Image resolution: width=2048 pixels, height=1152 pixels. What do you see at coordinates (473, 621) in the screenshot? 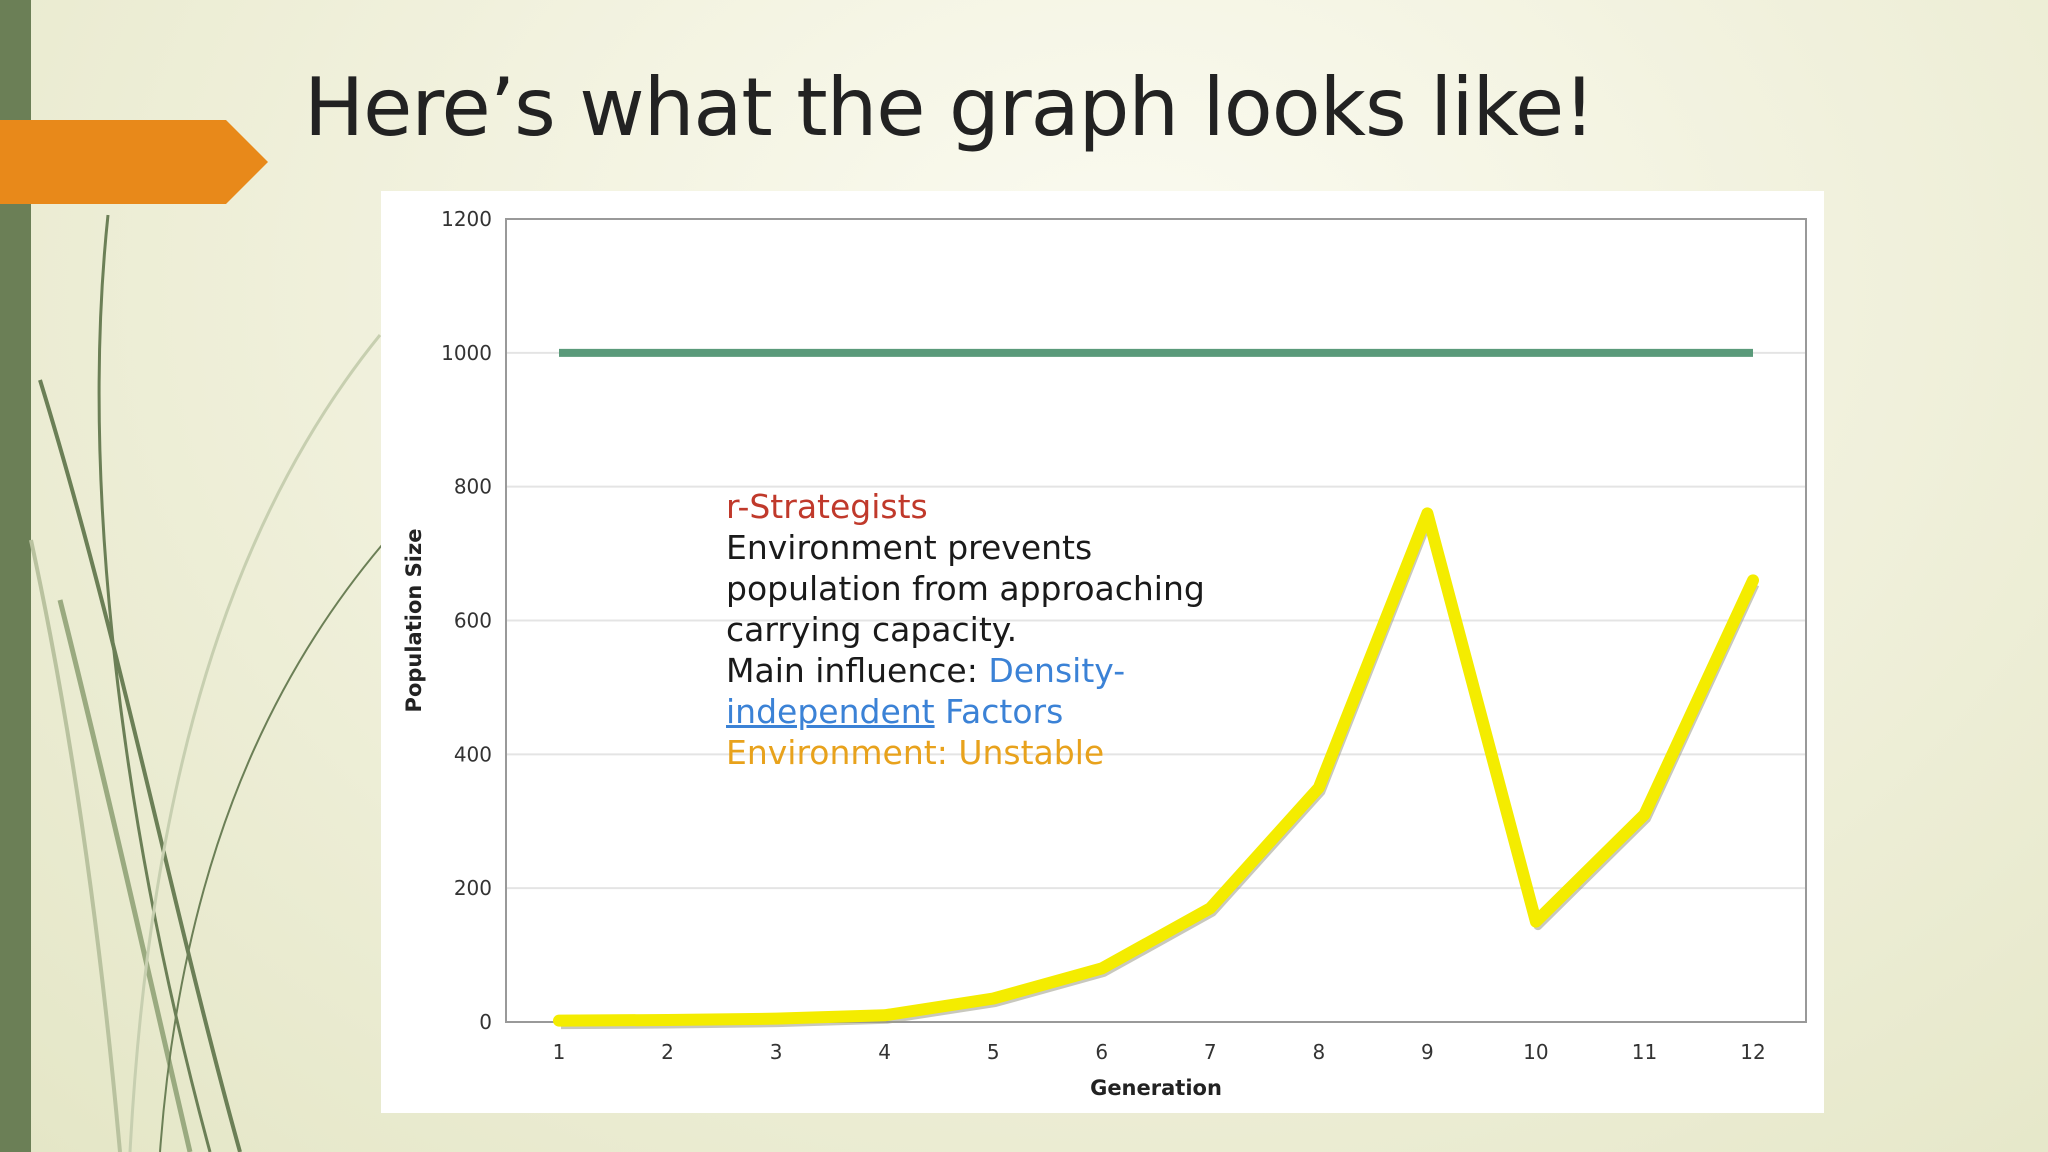
I see `y-tick-label: 600` at bounding box center [473, 621].